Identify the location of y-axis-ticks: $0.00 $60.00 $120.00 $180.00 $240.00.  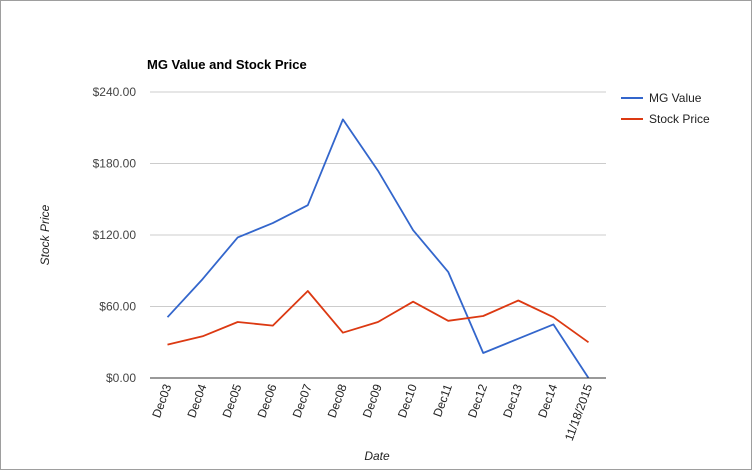
(115, 235).